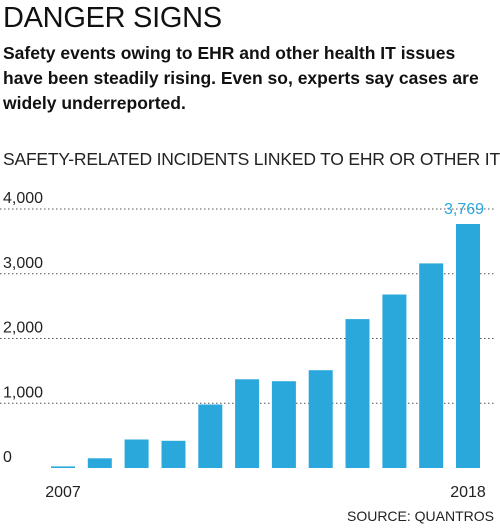 The width and height of the screenshot is (500, 528). Describe the element at coordinates (394, 381) in the screenshot. I see `bar-2016` at that location.